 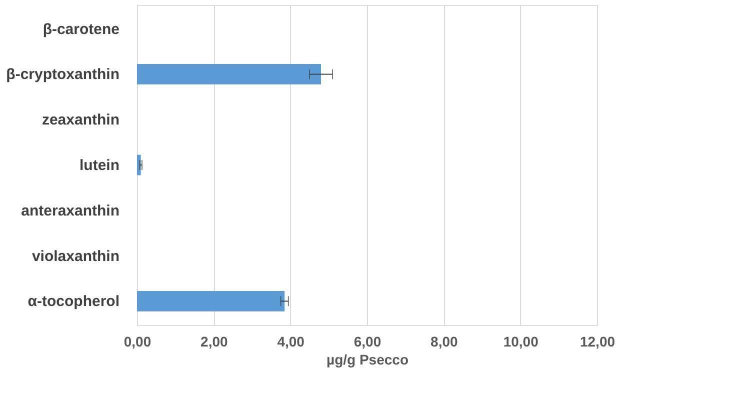 What do you see at coordinates (367, 360) in the screenshot?
I see `x-axis-title: µg/g Psecco` at bounding box center [367, 360].